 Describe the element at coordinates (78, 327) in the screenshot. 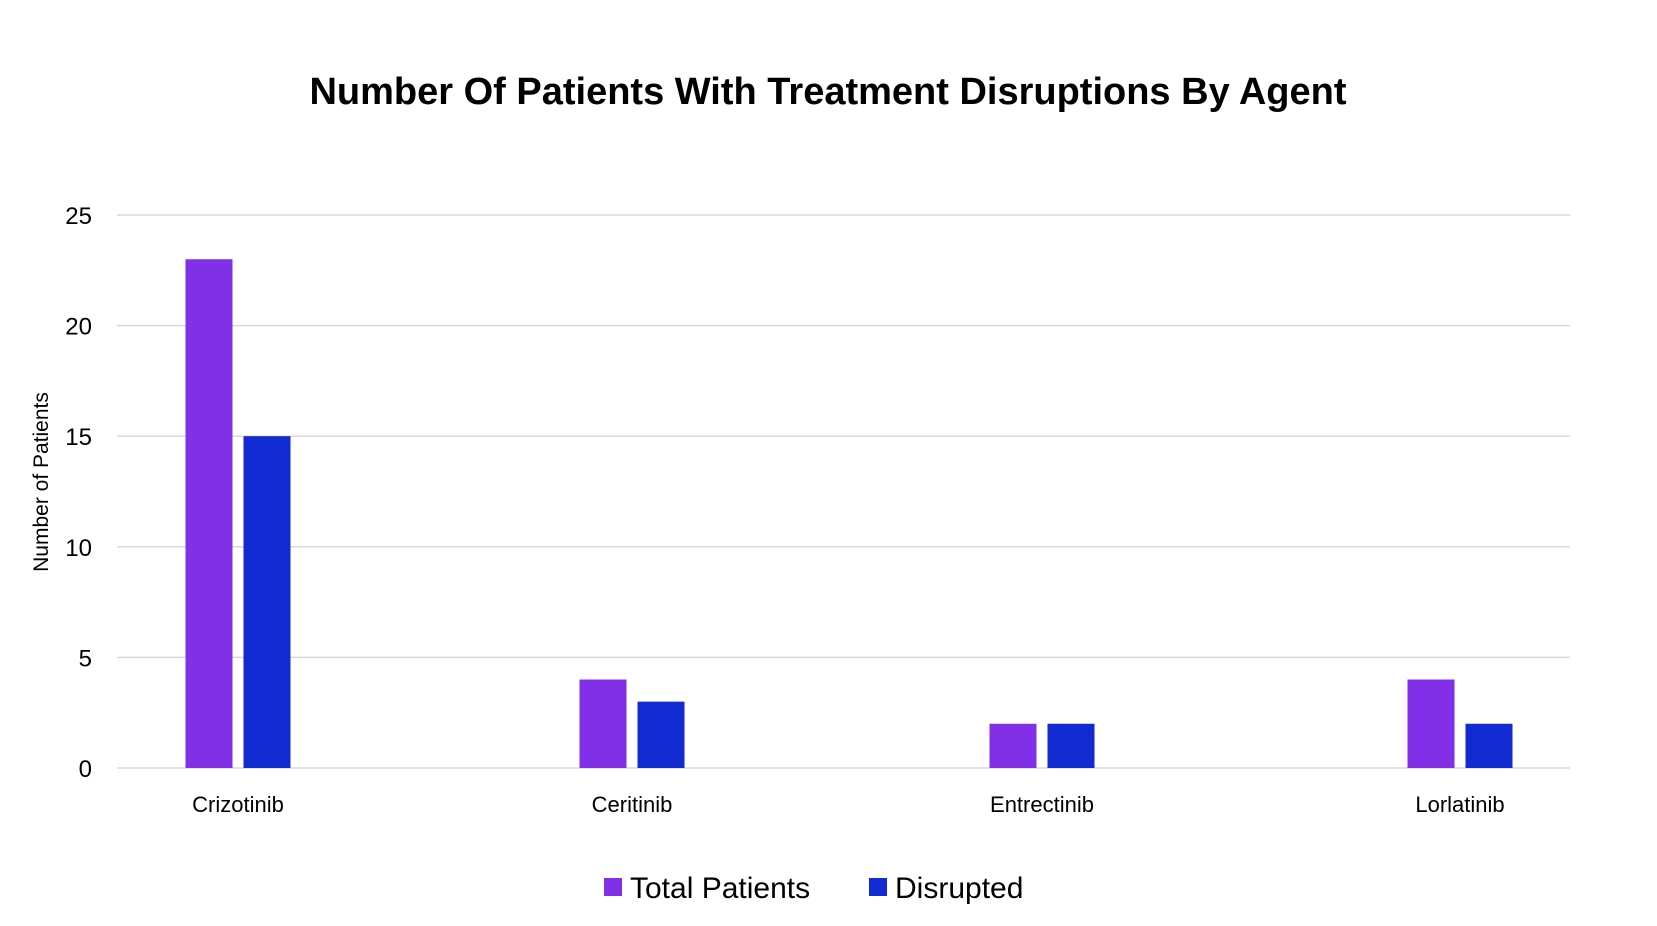

I see `y-tick-label: 20` at that location.